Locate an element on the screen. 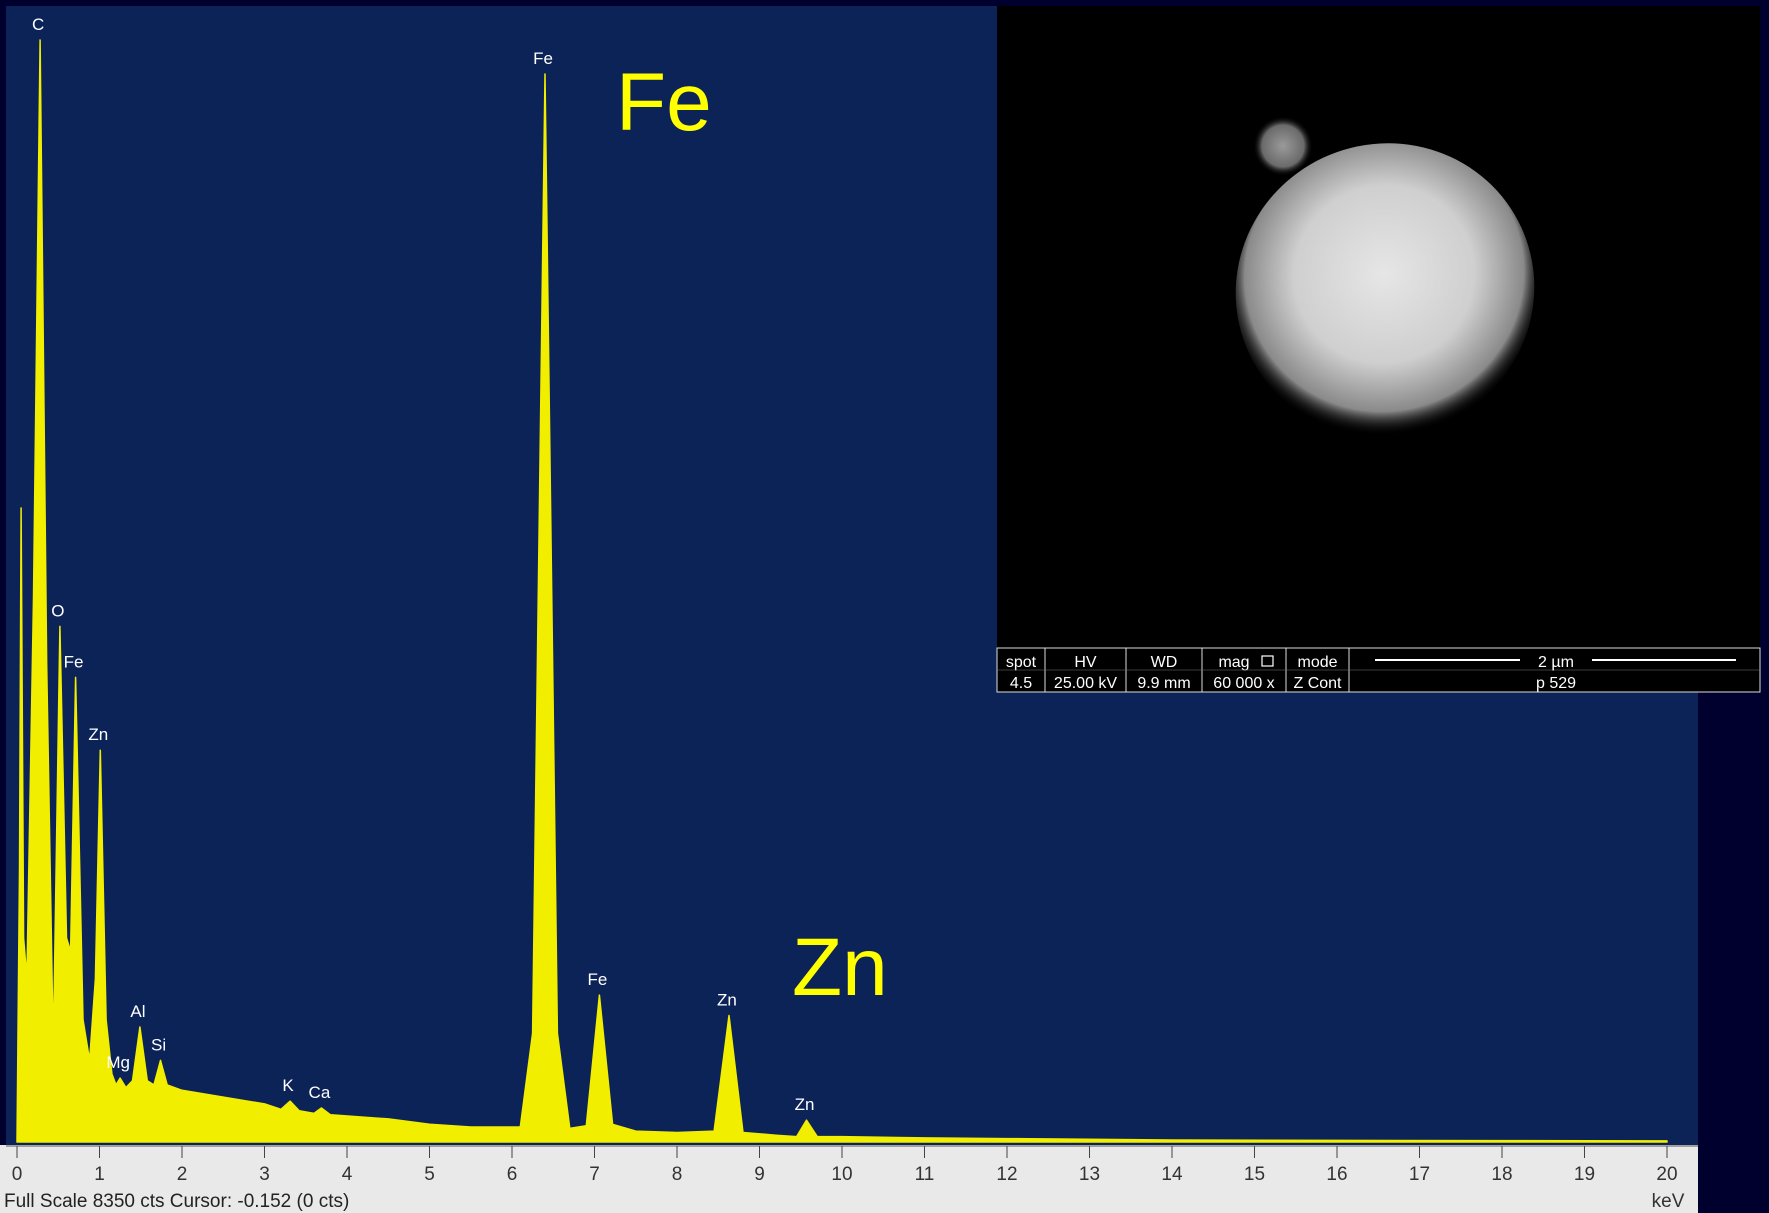 The image size is (1769, 1213). x-tick-label: 7 is located at coordinates (594, 1174).